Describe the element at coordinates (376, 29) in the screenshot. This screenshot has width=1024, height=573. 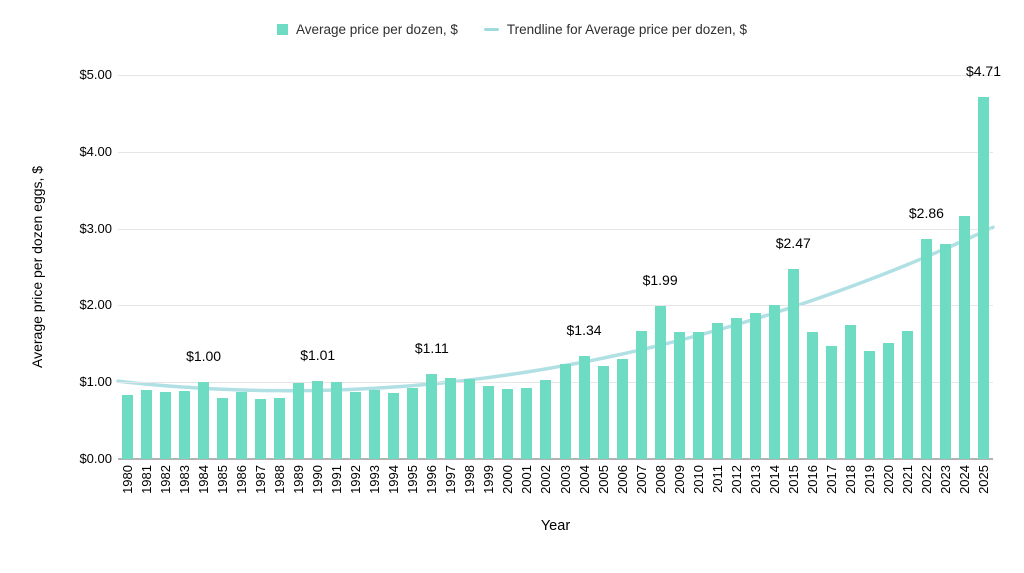
I see `legend-series-label: Average price per dozen, $` at that location.